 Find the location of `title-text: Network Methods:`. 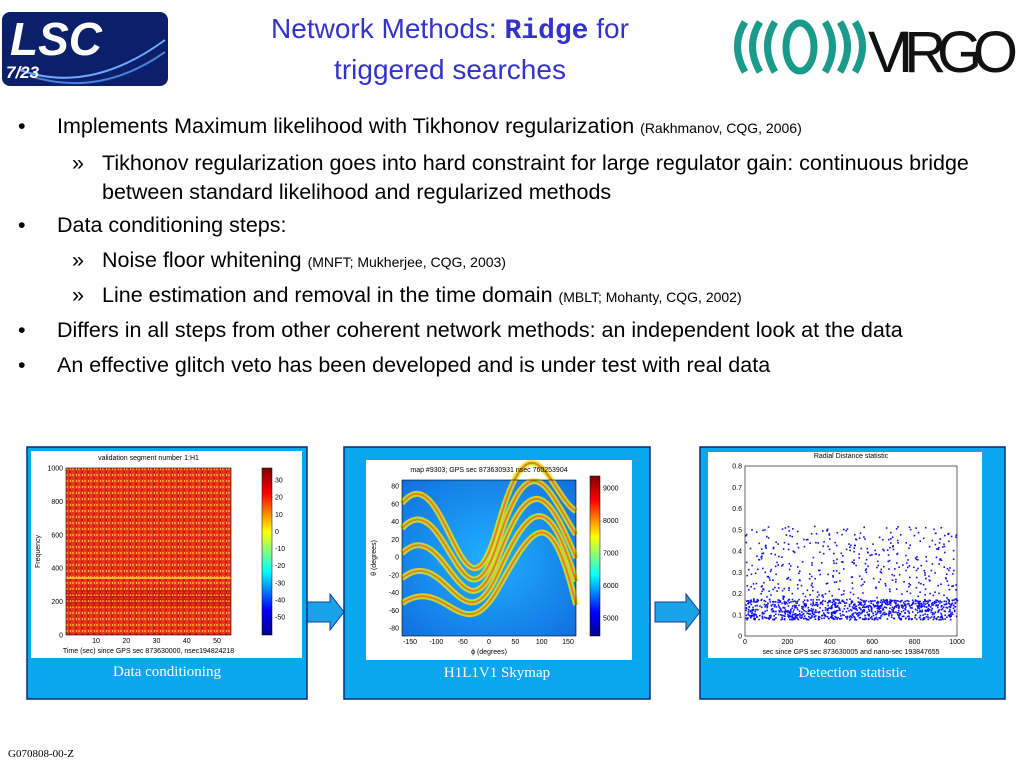

title-text: Network Methods: is located at coordinates (388, 28).